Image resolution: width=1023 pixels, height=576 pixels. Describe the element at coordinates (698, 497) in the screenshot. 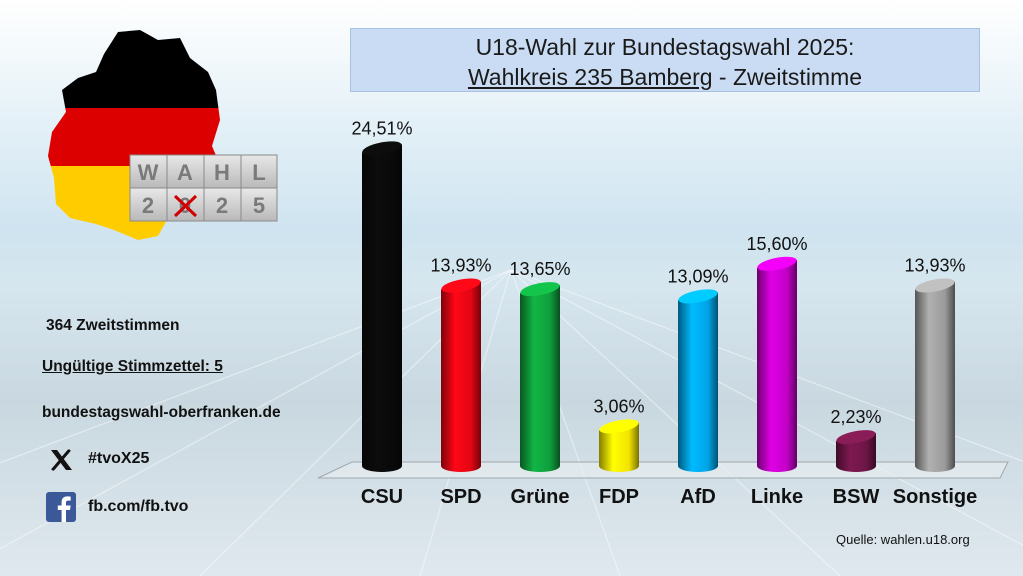

I see `category-label: AfD` at that location.